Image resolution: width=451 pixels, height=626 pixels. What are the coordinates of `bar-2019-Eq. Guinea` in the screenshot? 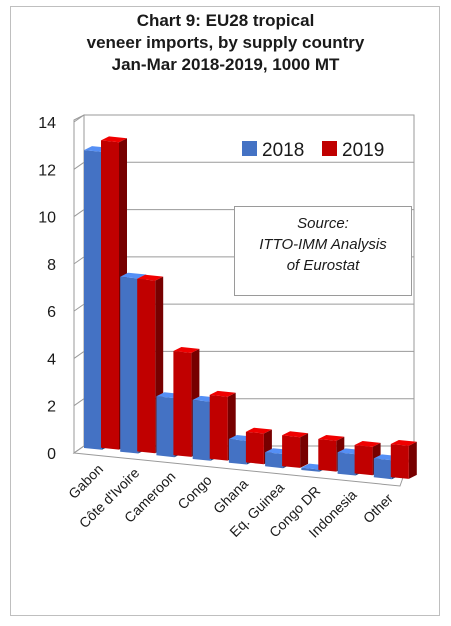 It's located at (291, 451).